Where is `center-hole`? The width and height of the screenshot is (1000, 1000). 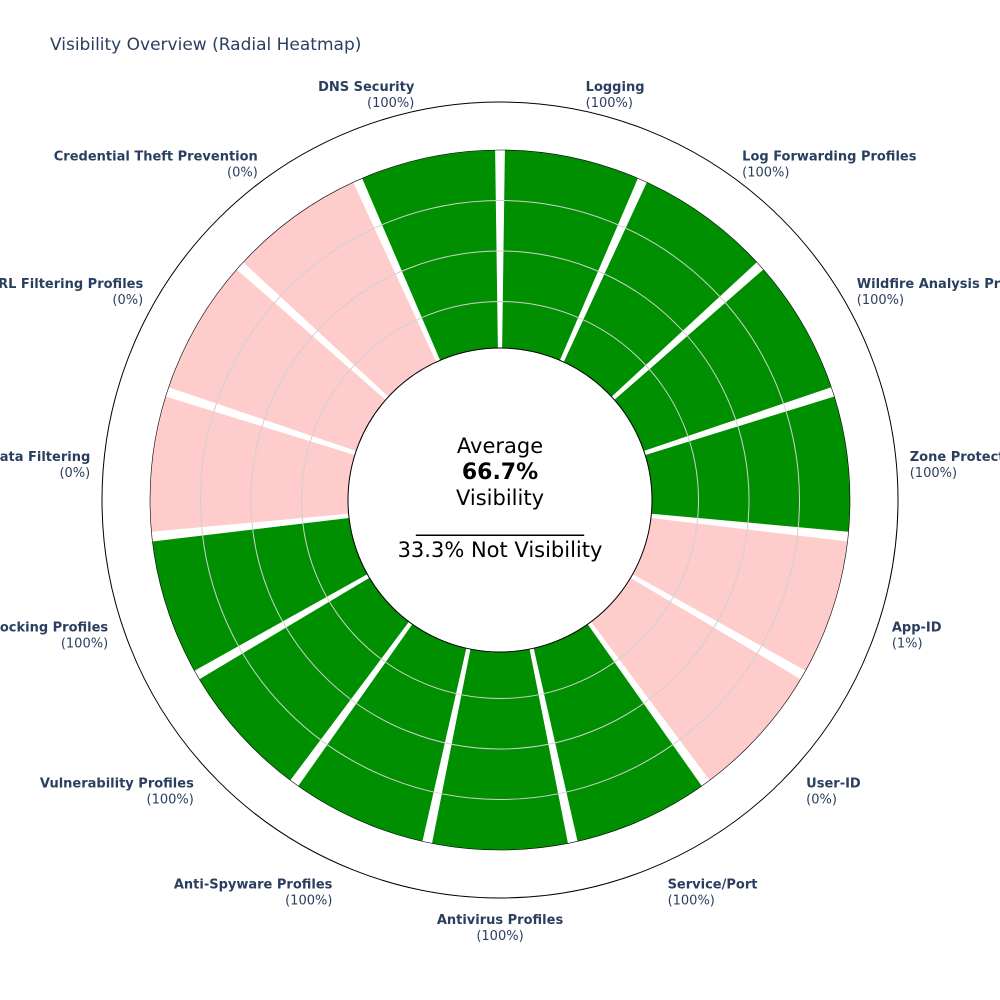 center-hole is located at coordinates (500, 500).